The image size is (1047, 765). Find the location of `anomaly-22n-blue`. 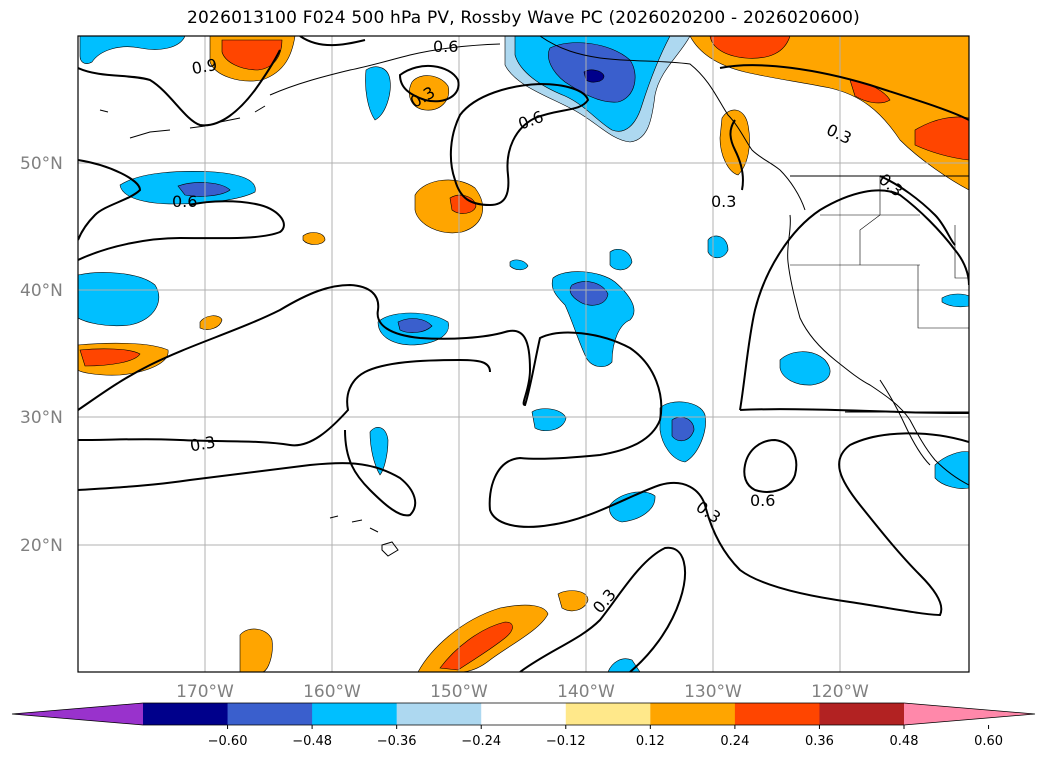

anomaly-22n-blue is located at coordinates (632, 507).